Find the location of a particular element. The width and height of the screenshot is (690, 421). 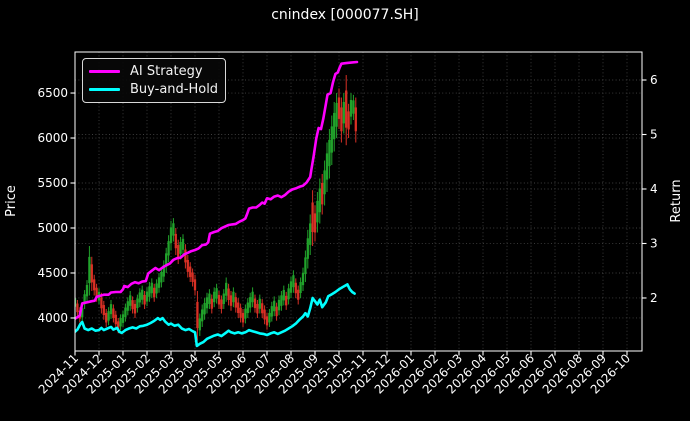

legend-item-buy-and-hold: Buy-and-Hold is located at coordinates (154, 89).